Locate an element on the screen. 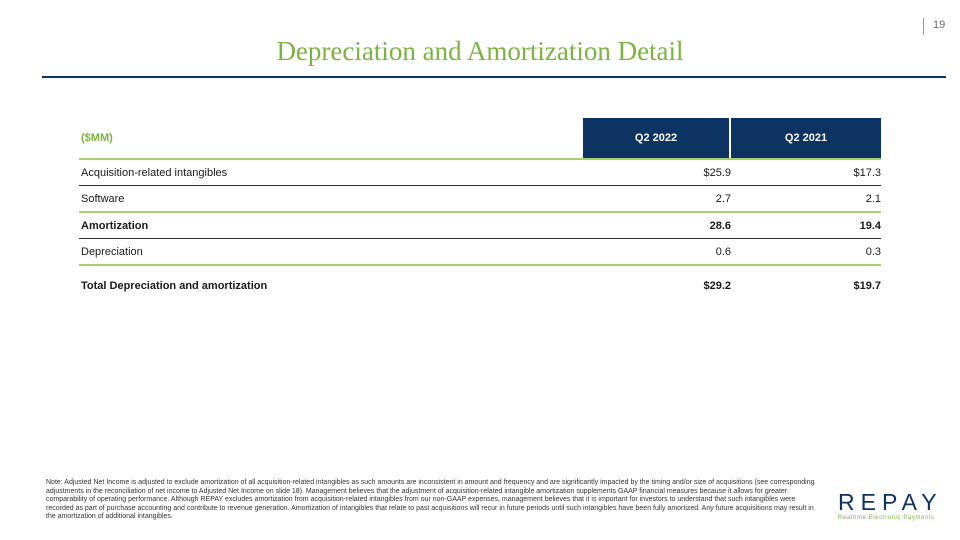 This screenshot has height=540, width=960. total-q2-2022: $29.2 is located at coordinates (717, 286).